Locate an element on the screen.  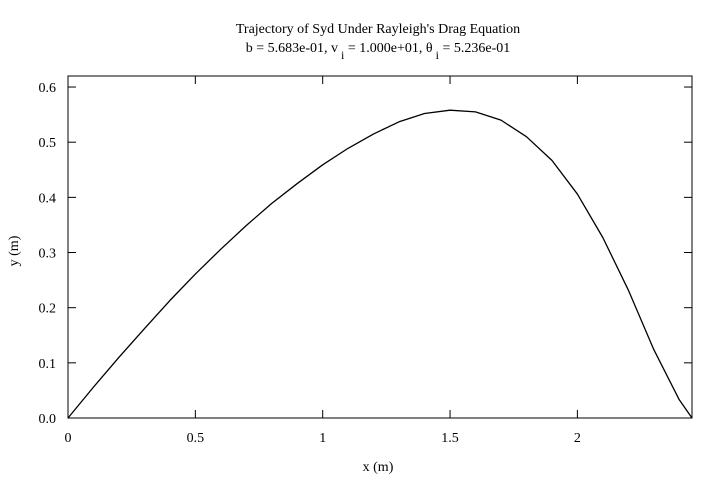
y-tick-label: 0.6 is located at coordinates (48, 88).